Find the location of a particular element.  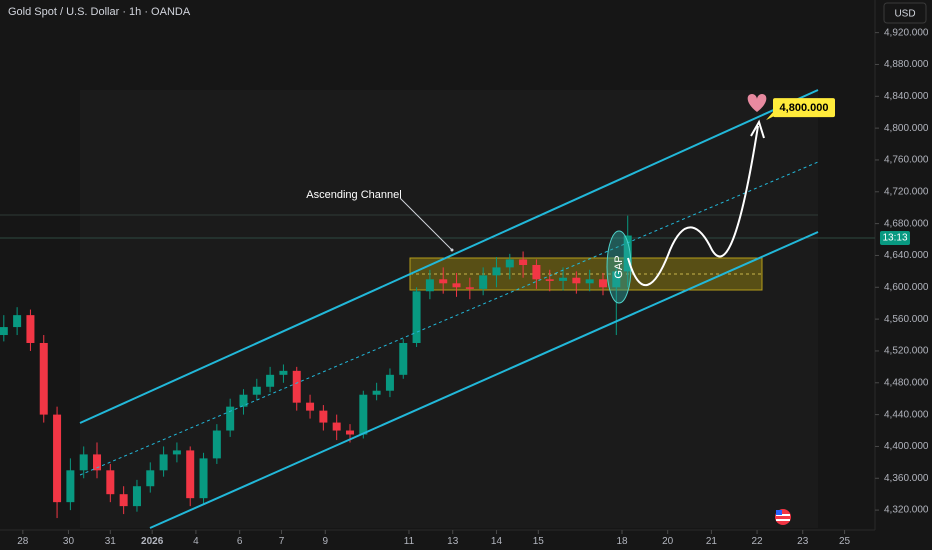

currency-button is located at coordinates (905, 13).